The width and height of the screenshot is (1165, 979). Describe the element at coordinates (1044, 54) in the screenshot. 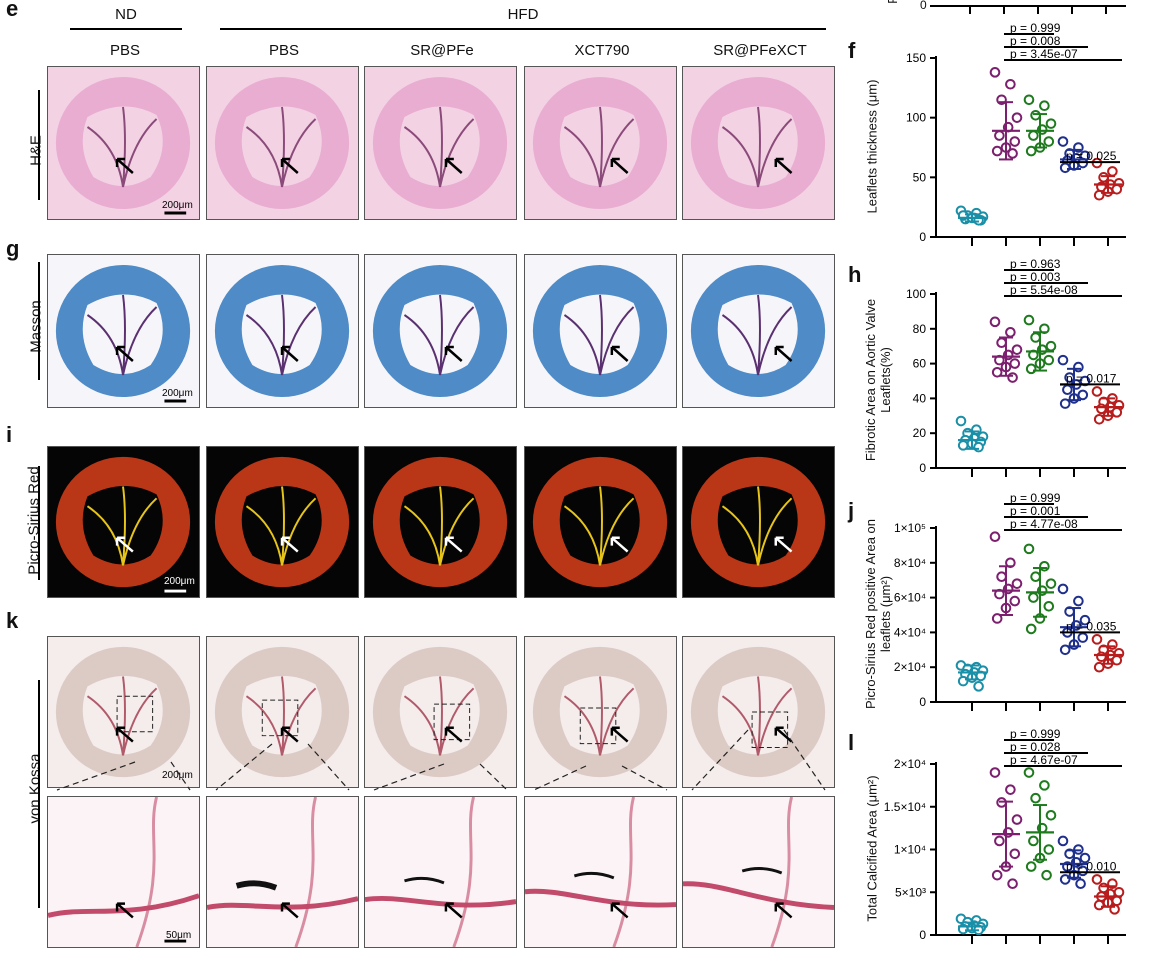

I see `bracket-label-f-0: p = 3.45e-07` at that location.